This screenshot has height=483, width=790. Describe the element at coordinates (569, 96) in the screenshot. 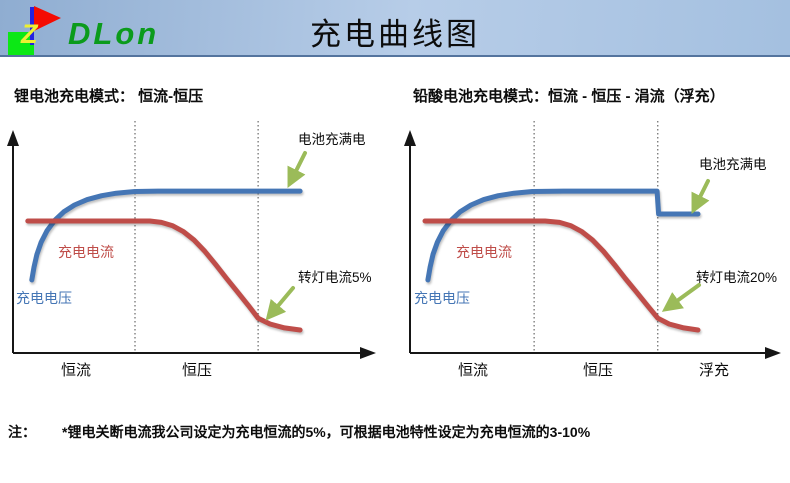

I see `lead-acid-chart-title: 铅酸电池充电模式：恒流 - 恒压 - 涓流（浮充）` at that location.